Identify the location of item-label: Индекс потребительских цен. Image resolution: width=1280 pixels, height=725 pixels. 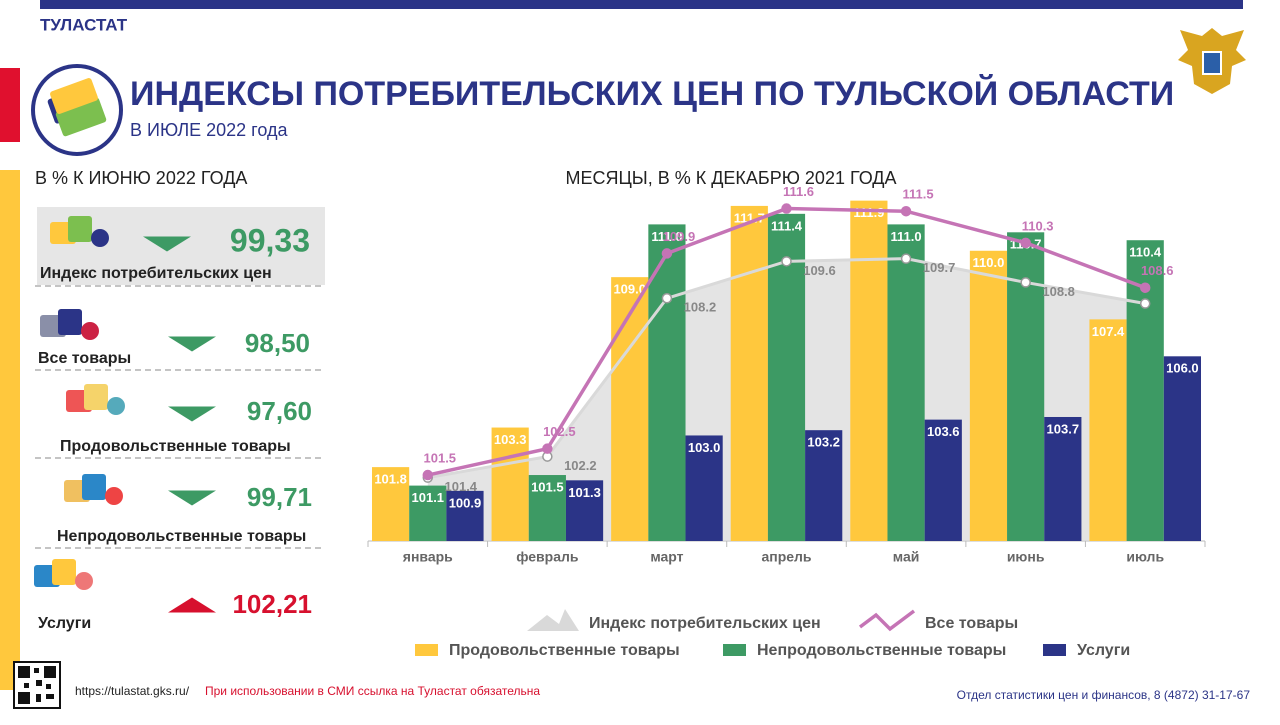
(156, 273).